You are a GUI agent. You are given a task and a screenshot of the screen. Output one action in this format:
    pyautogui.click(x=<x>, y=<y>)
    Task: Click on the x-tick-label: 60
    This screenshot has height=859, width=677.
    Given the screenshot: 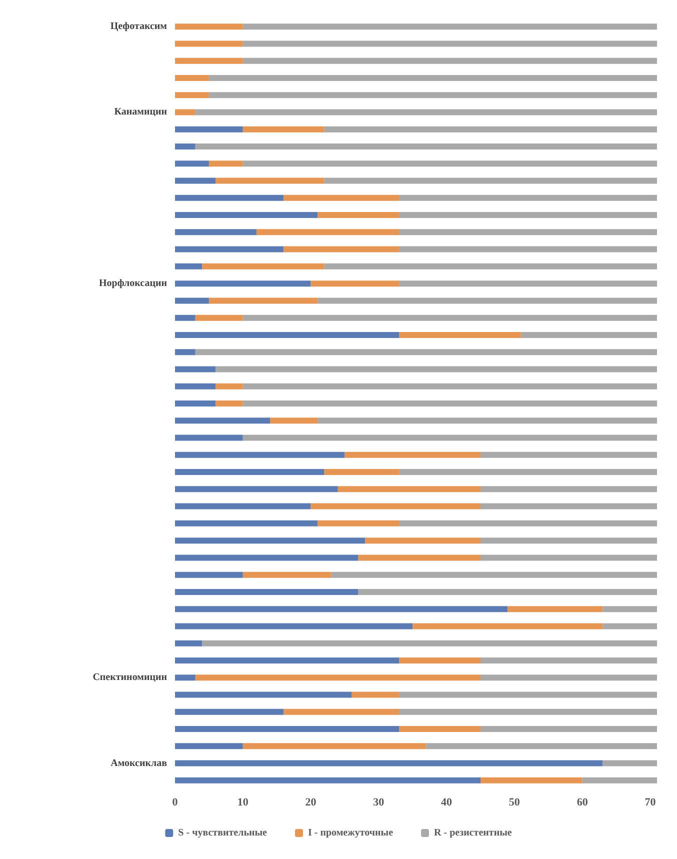 What is the action you would take?
    pyautogui.click(x=582, y=802)
    